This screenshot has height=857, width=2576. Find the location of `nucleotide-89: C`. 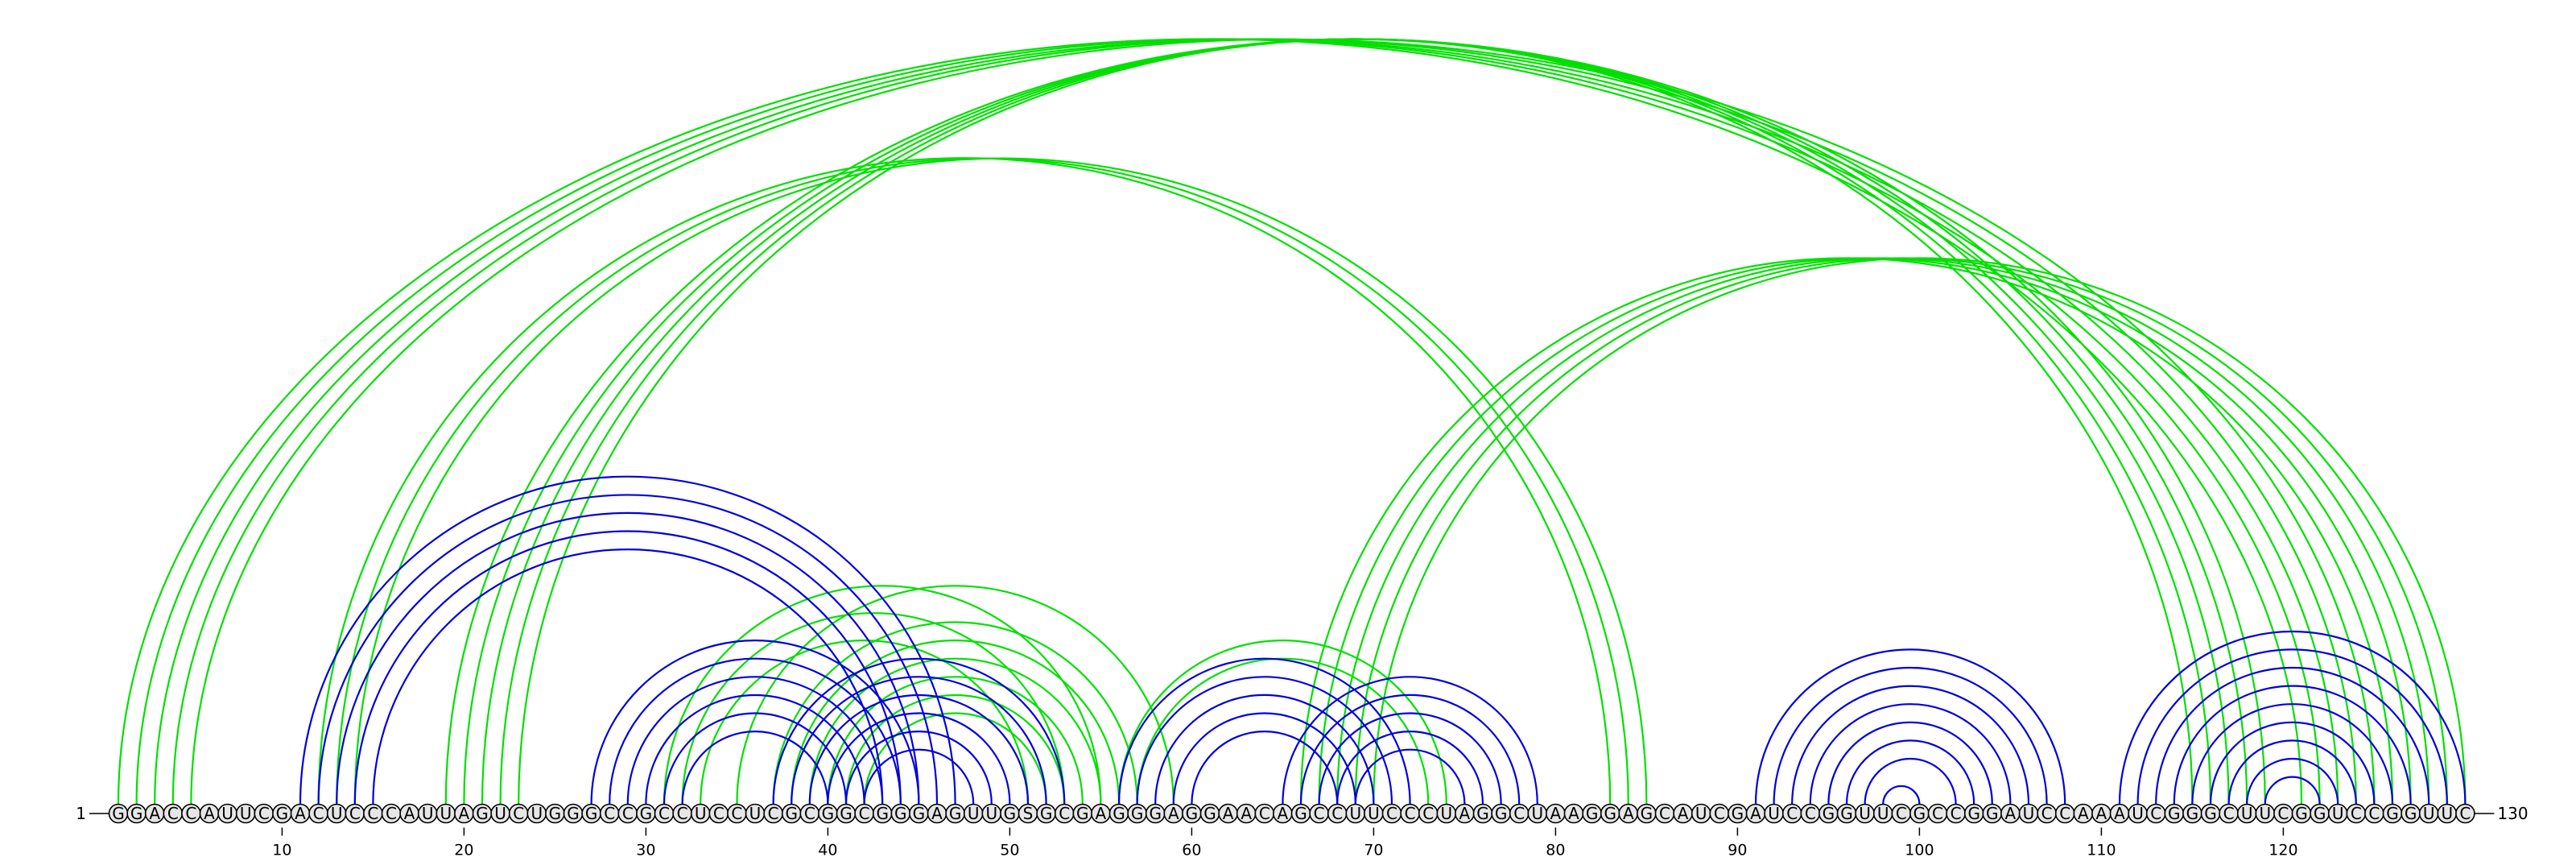

nucleotide-89: C is located at coordinates (1719, 813).